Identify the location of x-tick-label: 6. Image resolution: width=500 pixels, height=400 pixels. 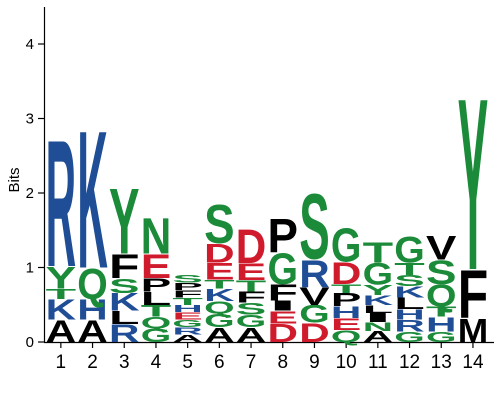
(219, 362).